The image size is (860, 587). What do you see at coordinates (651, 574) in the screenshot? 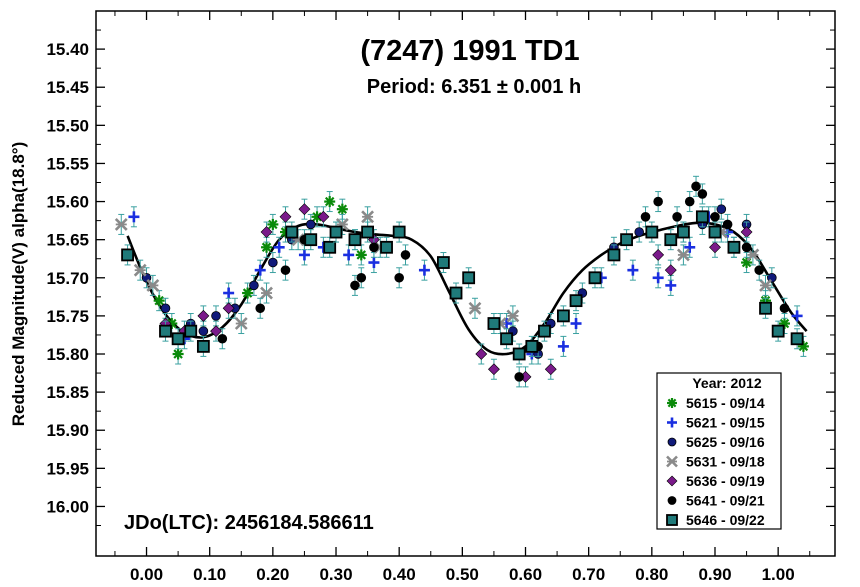
I see `x-tick-label: 0.80` at bounding box center [651, 574].